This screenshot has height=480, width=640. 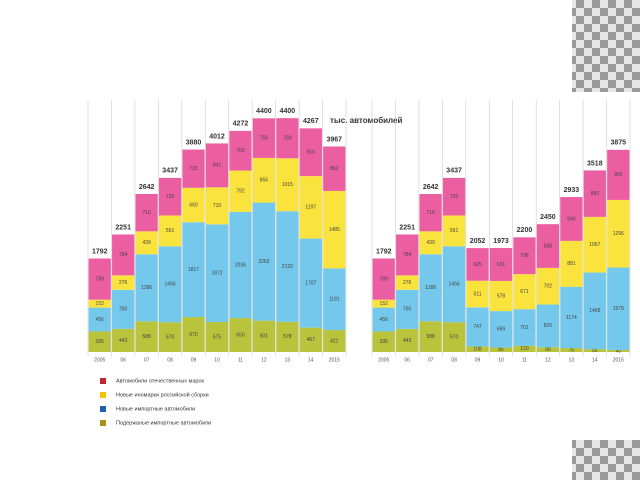 I want to click on value-label: 591, so click(x=170, y=231).